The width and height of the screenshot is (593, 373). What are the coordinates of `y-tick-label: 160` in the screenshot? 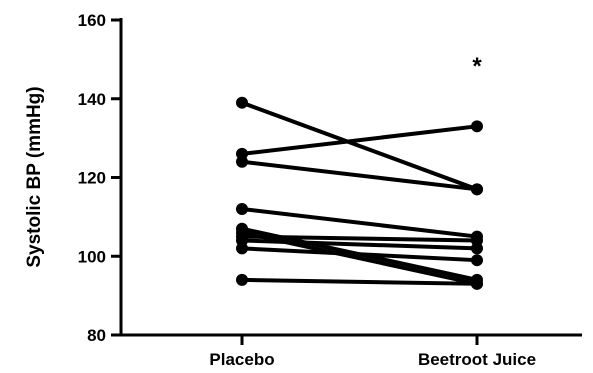 It's located at (92, 20).